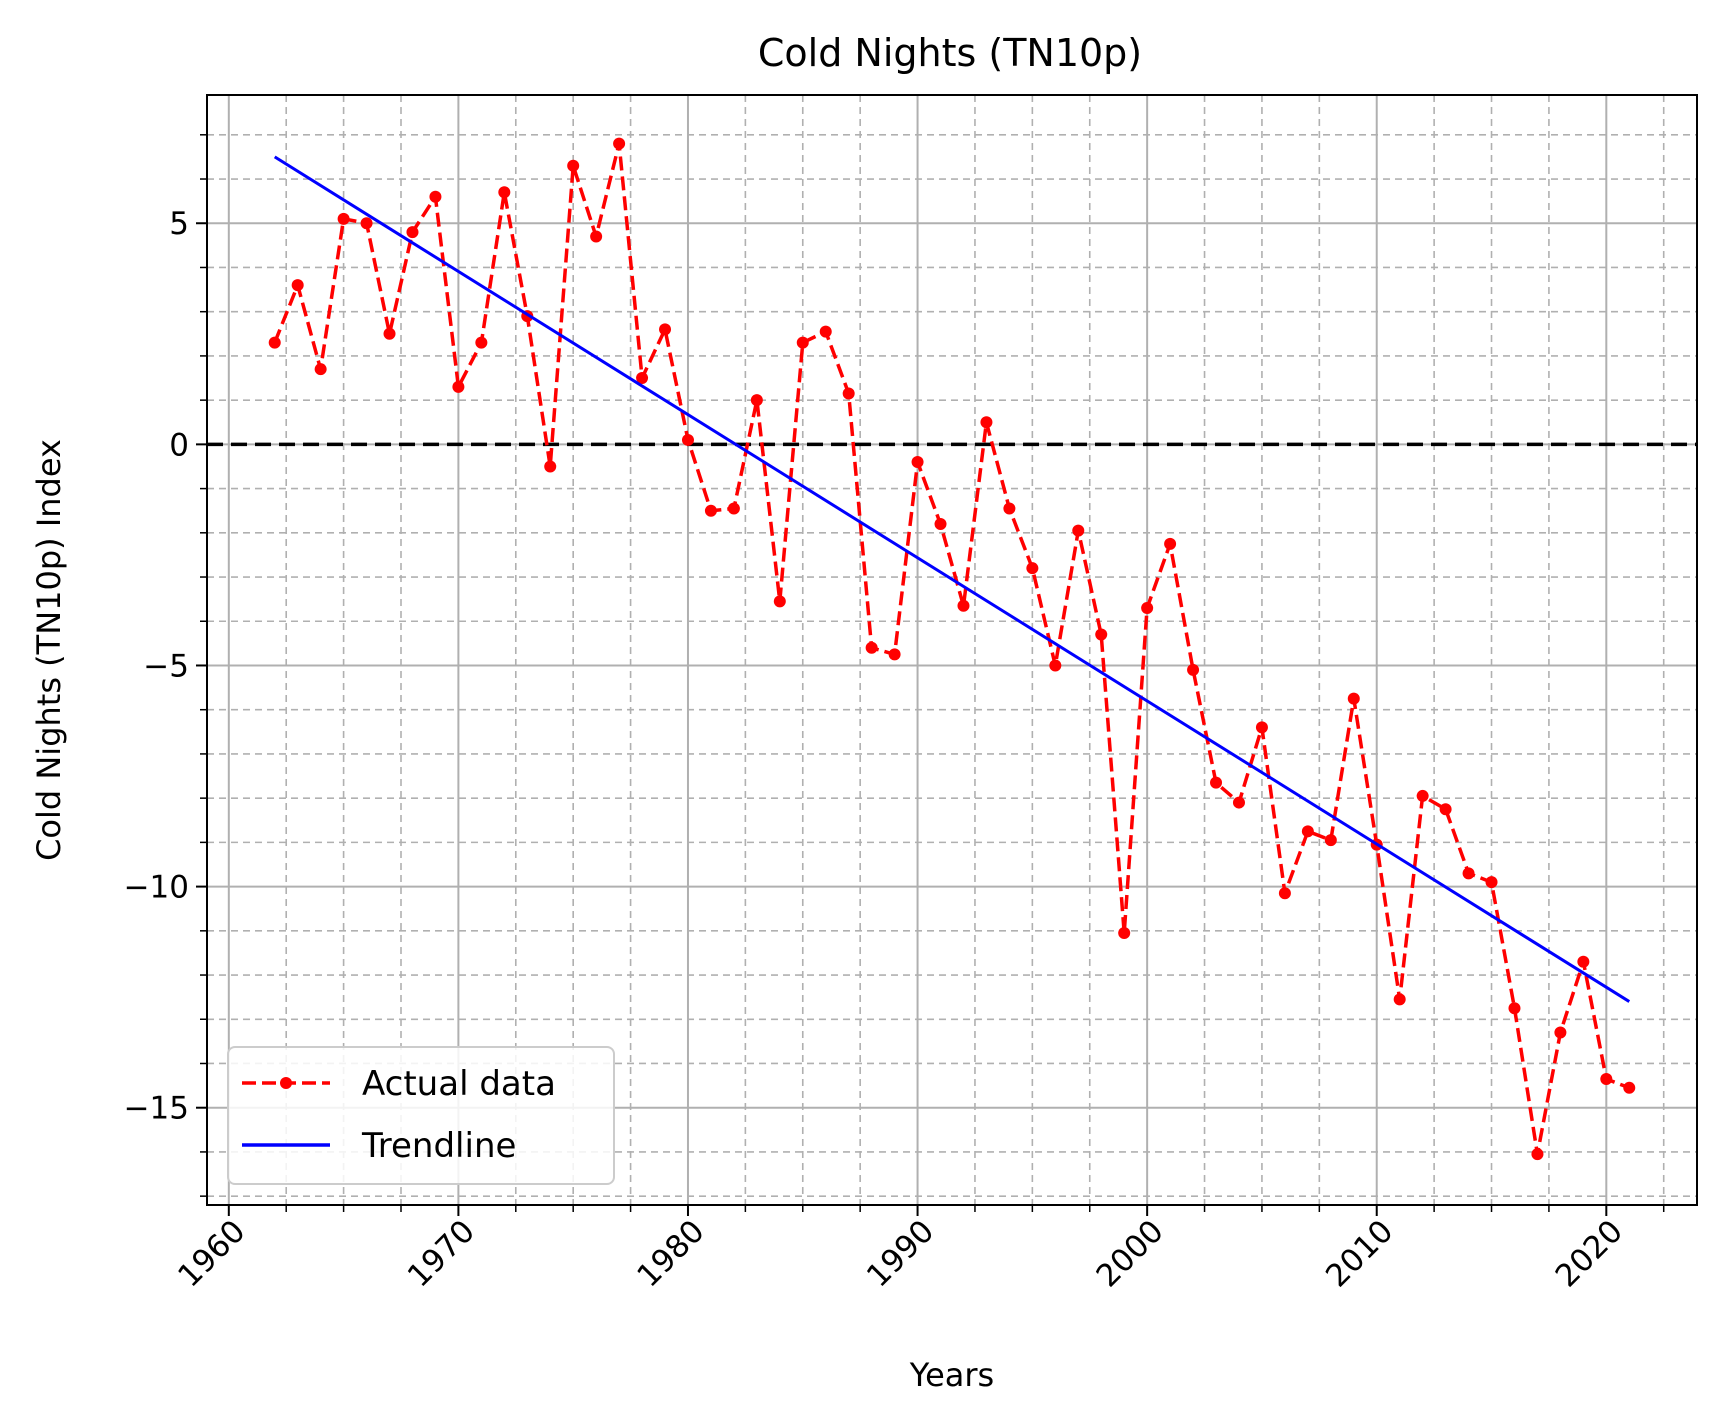  Describe the element at coordinates (49, 650) in the screenshot. I see `y-axis-label: Cold Nights (TN10p) Index` at that location.